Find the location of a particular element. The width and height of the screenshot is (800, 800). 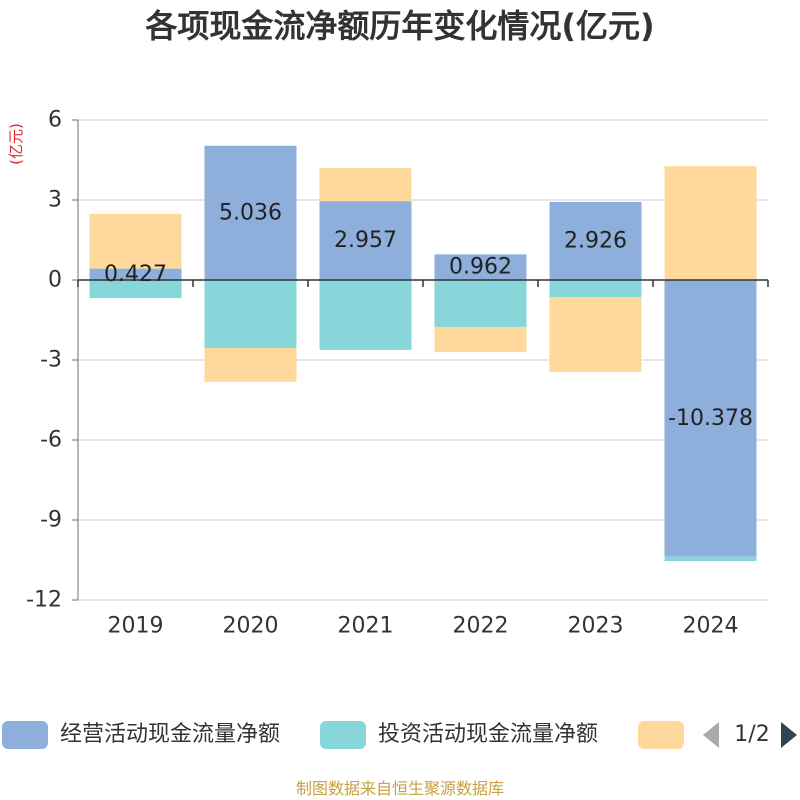

legend: 经营活动现金流量净额 投资活动现金流量净额 1/2 is located at coordinates (400, 735).